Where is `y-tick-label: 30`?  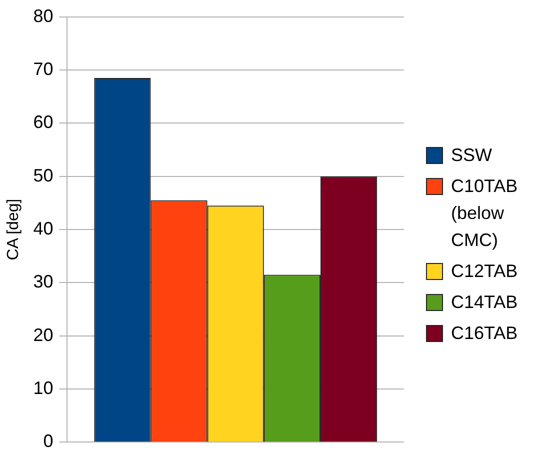
y-tick-label: 30 is located at coordinates (43, 282).